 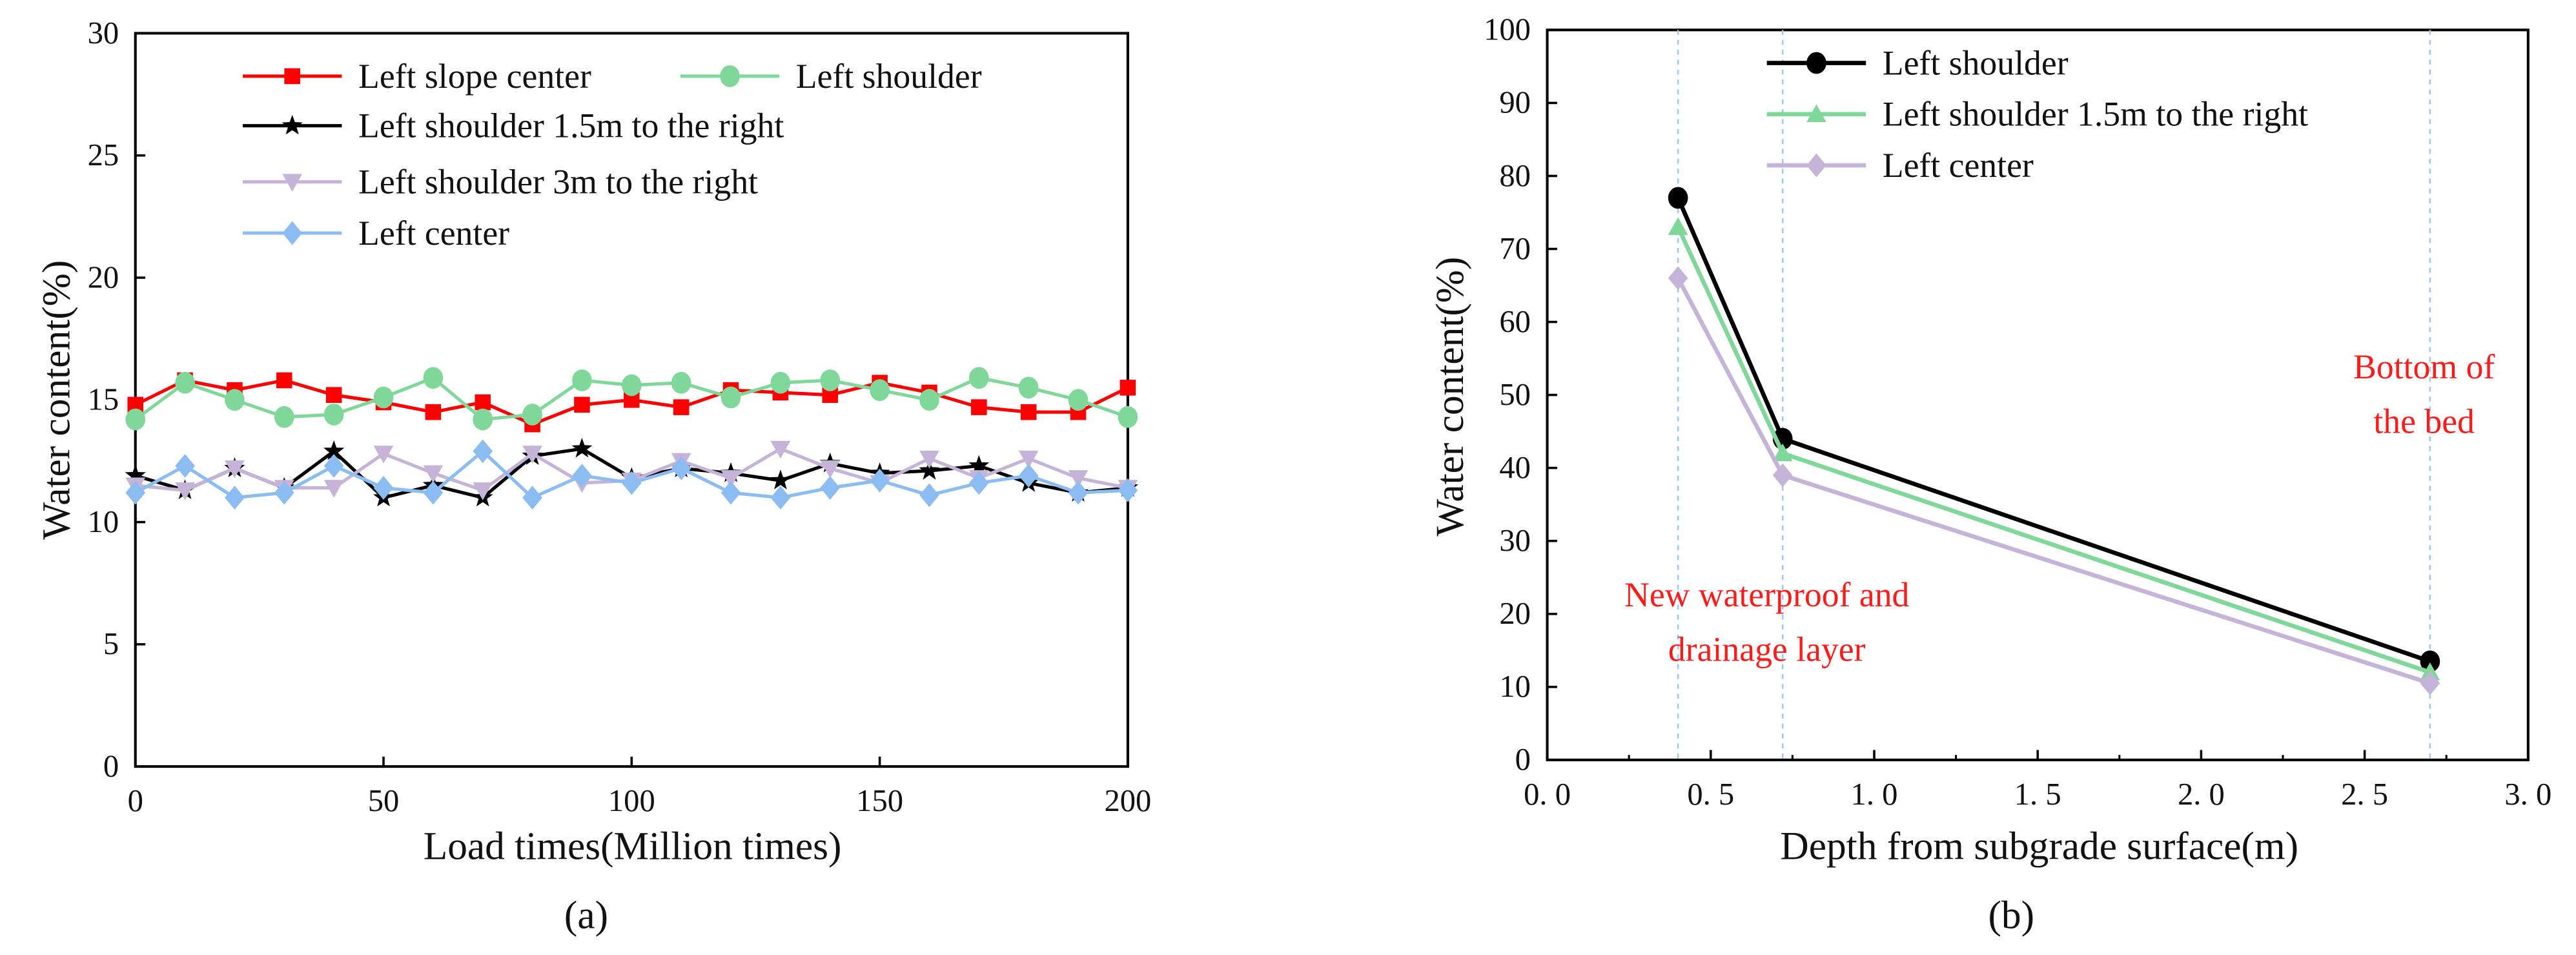 I want to click on y-tick-label: 25, so click(x=103, y=155).